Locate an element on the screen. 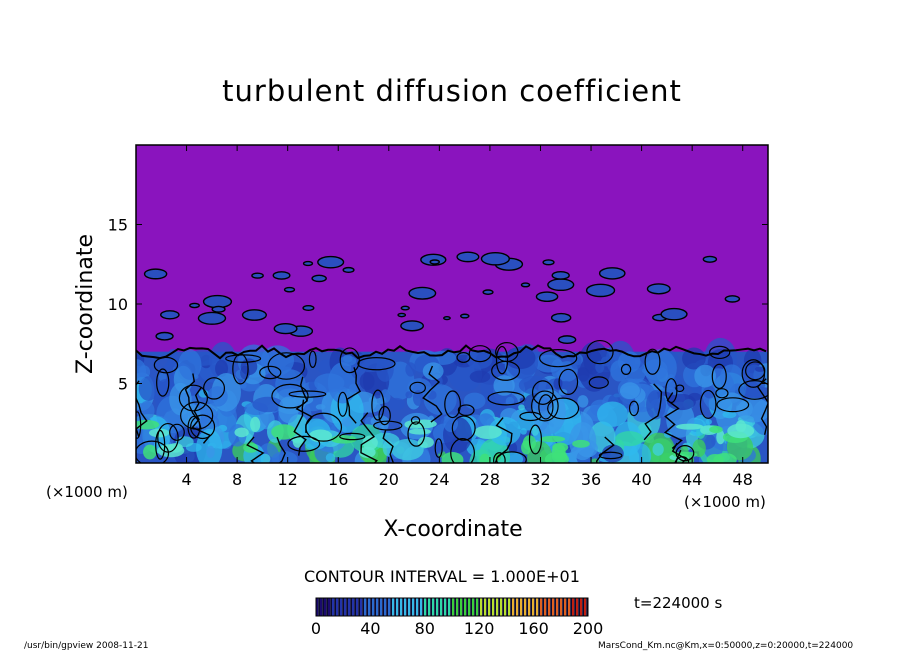 This screenshot has width=904, height=654. x-tick-label: 8 is located at coordinates (237, 479).